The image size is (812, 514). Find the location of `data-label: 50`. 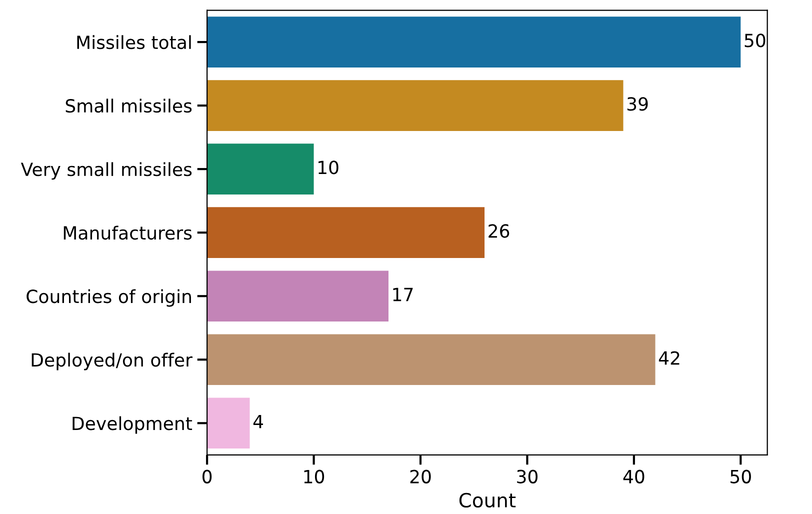

data-label: 50 is located at coordinates (755, 41).